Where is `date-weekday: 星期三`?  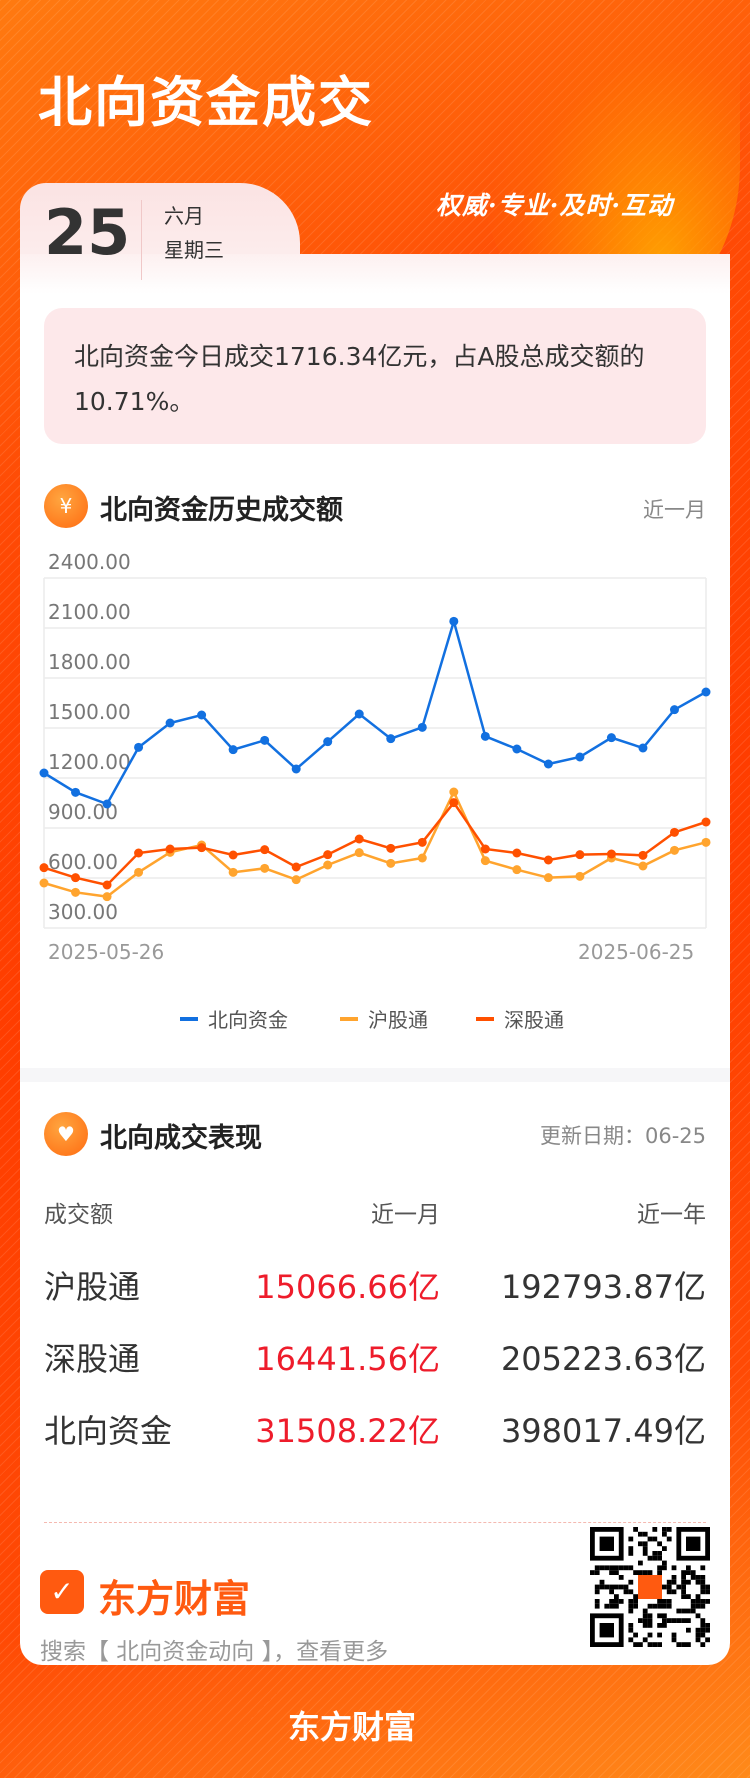 date-weekday: 星期三 is located at coordinates (194, 250).